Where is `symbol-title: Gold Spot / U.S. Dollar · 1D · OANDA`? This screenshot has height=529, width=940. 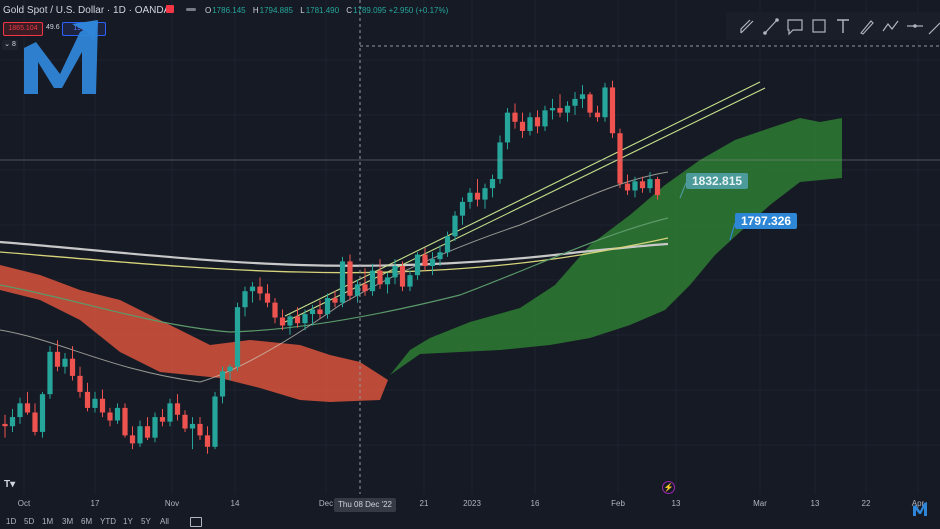 symbol-title: Gold Spot / U.S. Dollar · 1D · OANDA is located at coordinates (87, 10).